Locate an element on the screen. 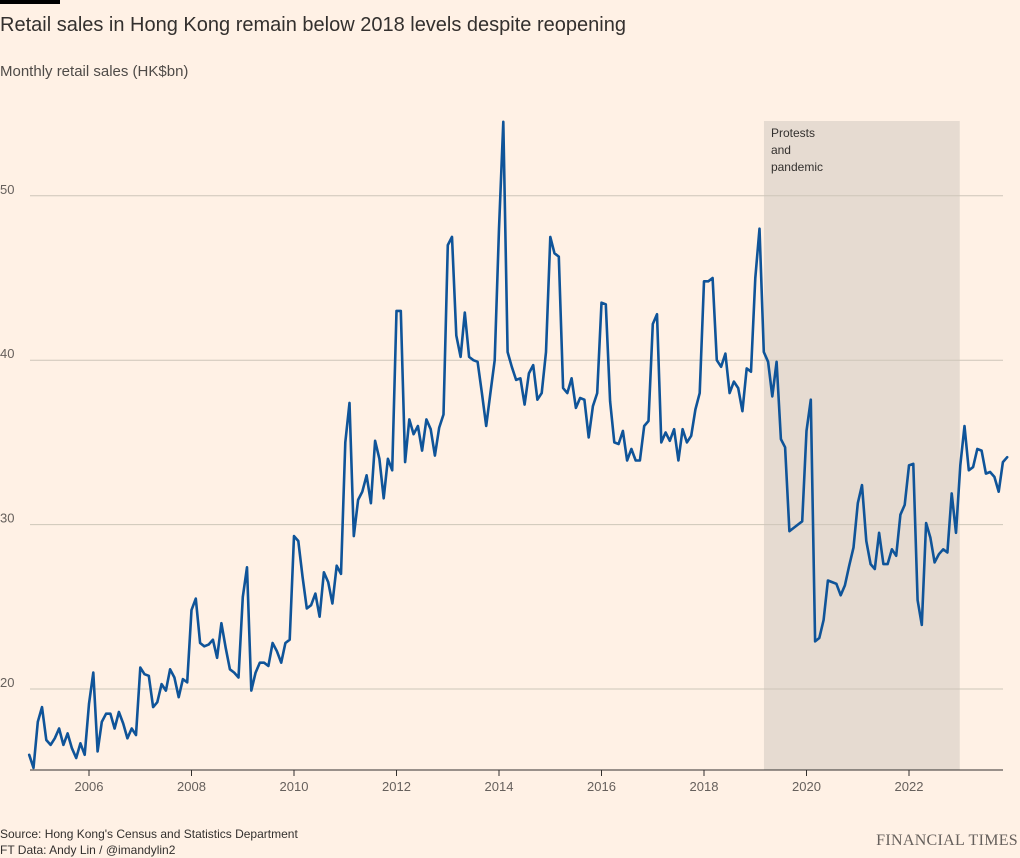 The width and height of the screenshot is (1020, 858). x-tick-label: 2016 is located at coordinates (601, 786).